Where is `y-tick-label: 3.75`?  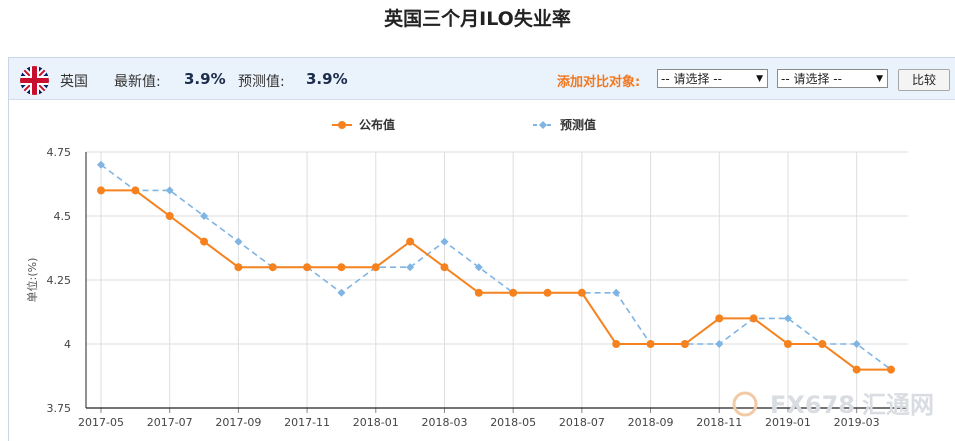
y-tick-label: 3.75 is located at coordinates (59, 408).